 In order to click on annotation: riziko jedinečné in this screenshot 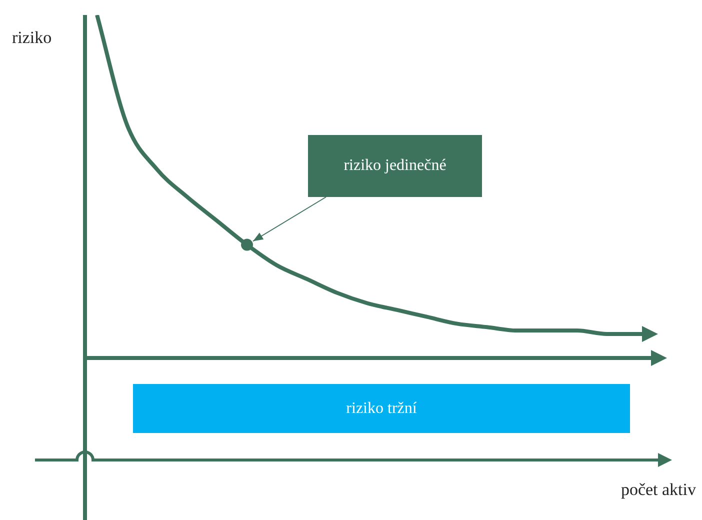, I will do `click(395, 166)`.